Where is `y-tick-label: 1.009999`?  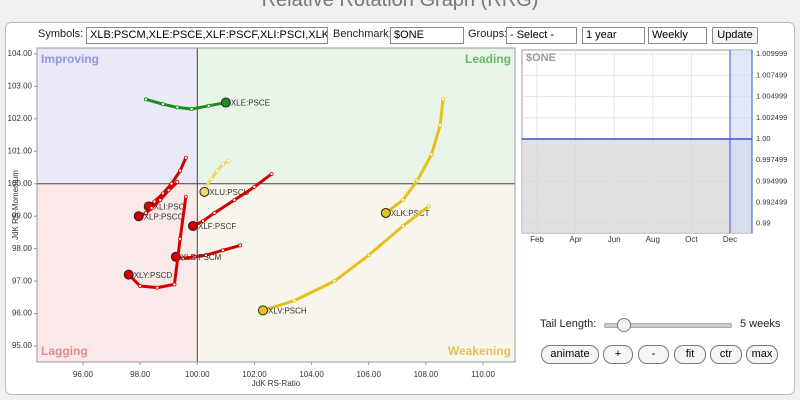 y-tick-label: 1.009999 is located at coordinates (771, 53).